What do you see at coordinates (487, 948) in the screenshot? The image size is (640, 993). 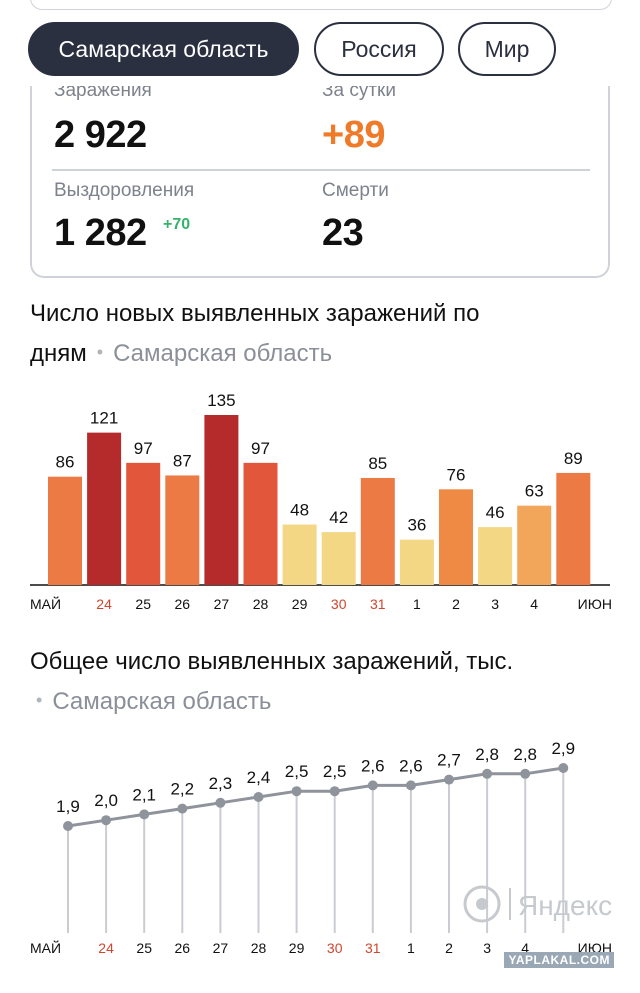 I see `line-x-tick-label: 3` at bounding box center [487, 948].